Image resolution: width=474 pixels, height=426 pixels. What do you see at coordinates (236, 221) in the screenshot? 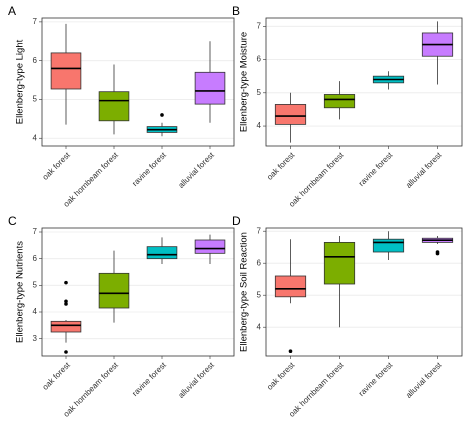
I see `panel-label: D` at bounding box center [236, 221].